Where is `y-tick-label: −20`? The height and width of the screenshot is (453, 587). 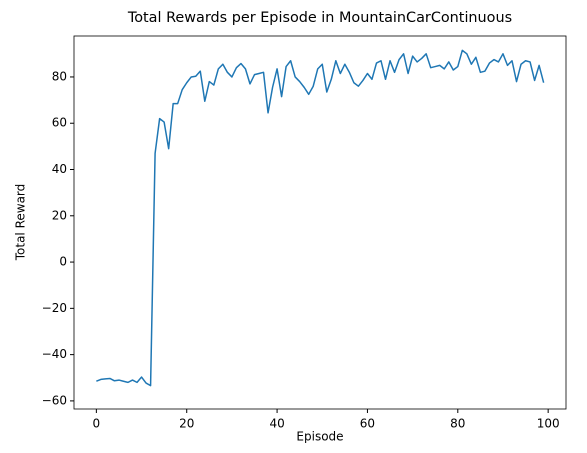
y-tick-label: −20 is located at coordinates (54, 308).